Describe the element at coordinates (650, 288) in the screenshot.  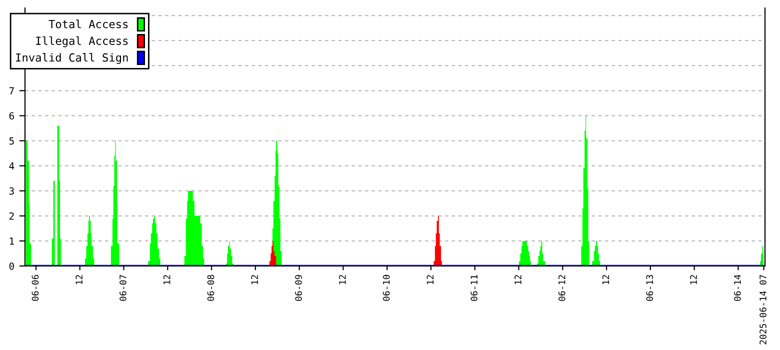
I see `x-tick-label: 06-13` at that location.